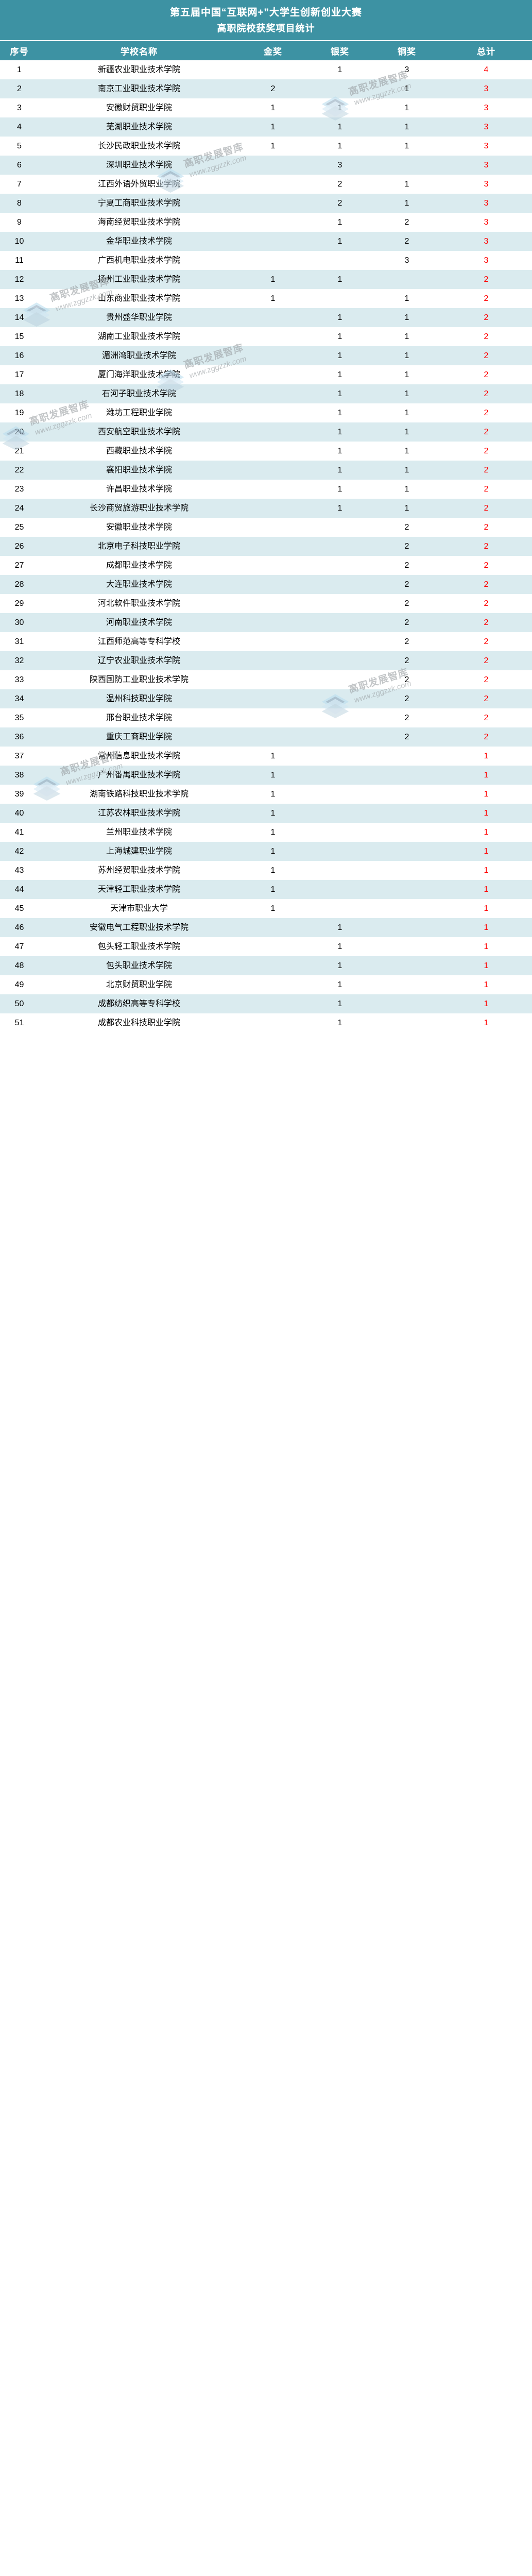 This screenshot has height=2576, width=532. Describe the element at coordinates (19, 794) in the screenshot. I see `row-index: 39` at that location.